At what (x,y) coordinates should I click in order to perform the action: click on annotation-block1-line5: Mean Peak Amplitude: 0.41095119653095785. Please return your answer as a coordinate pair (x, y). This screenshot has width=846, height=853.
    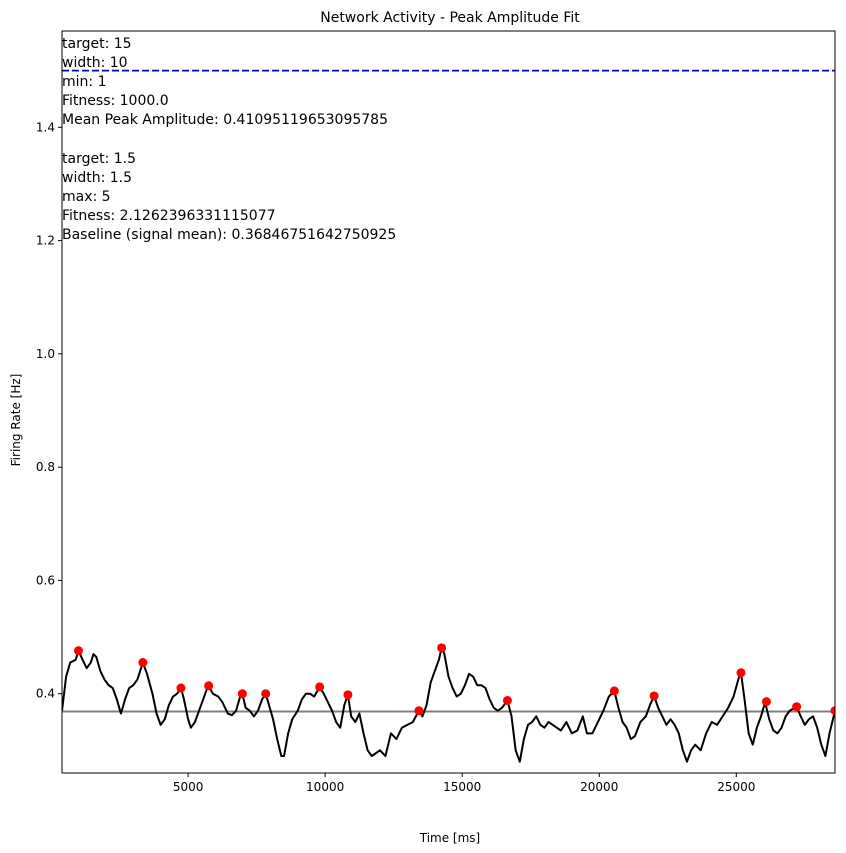
    Looking at the image, I should click on (225, 120).